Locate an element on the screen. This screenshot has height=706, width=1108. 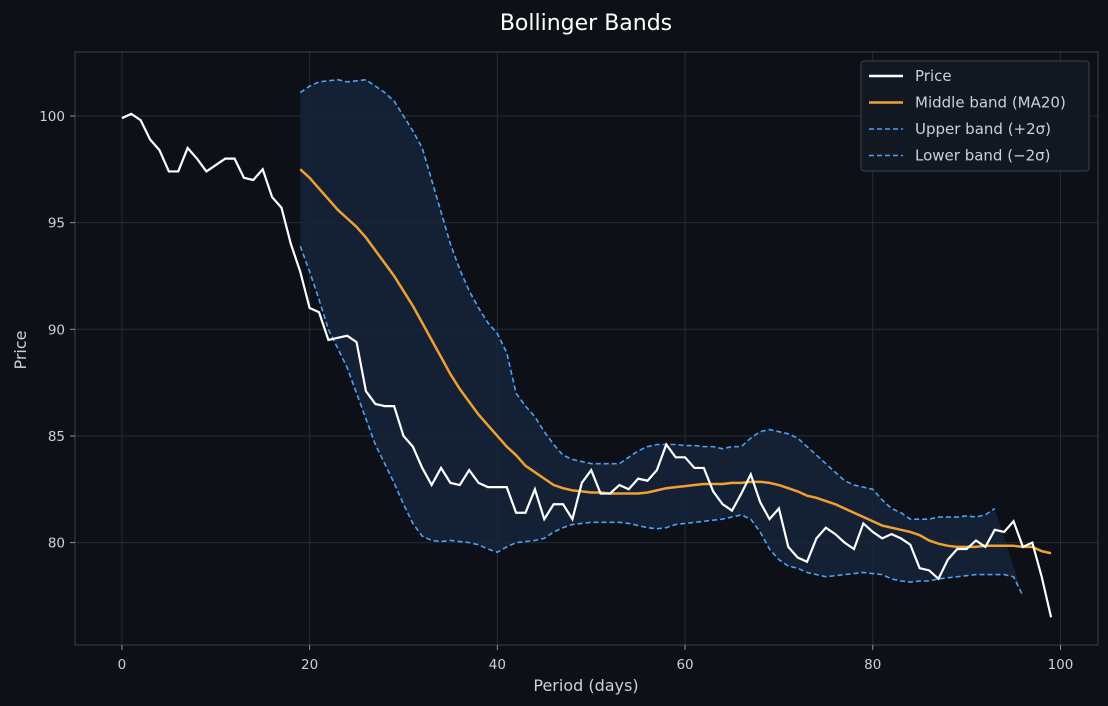
y-axis-ticks: 80 85 90 95 100 is located at coordinates (57, 330).